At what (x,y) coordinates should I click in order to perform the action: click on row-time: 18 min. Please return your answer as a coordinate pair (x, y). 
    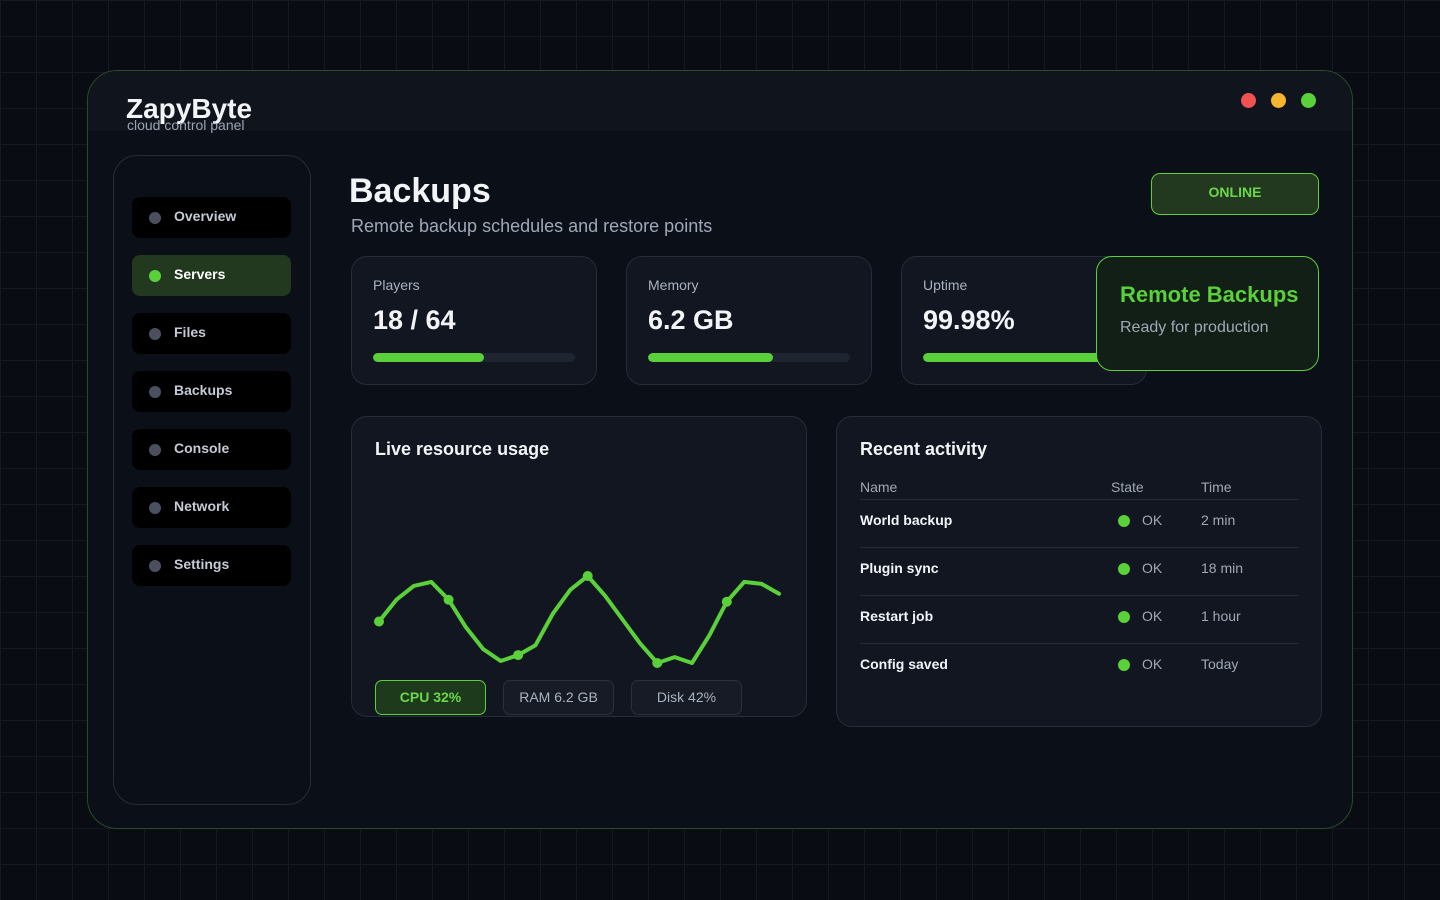
    Looking at the image, I should click on (1222, 568).